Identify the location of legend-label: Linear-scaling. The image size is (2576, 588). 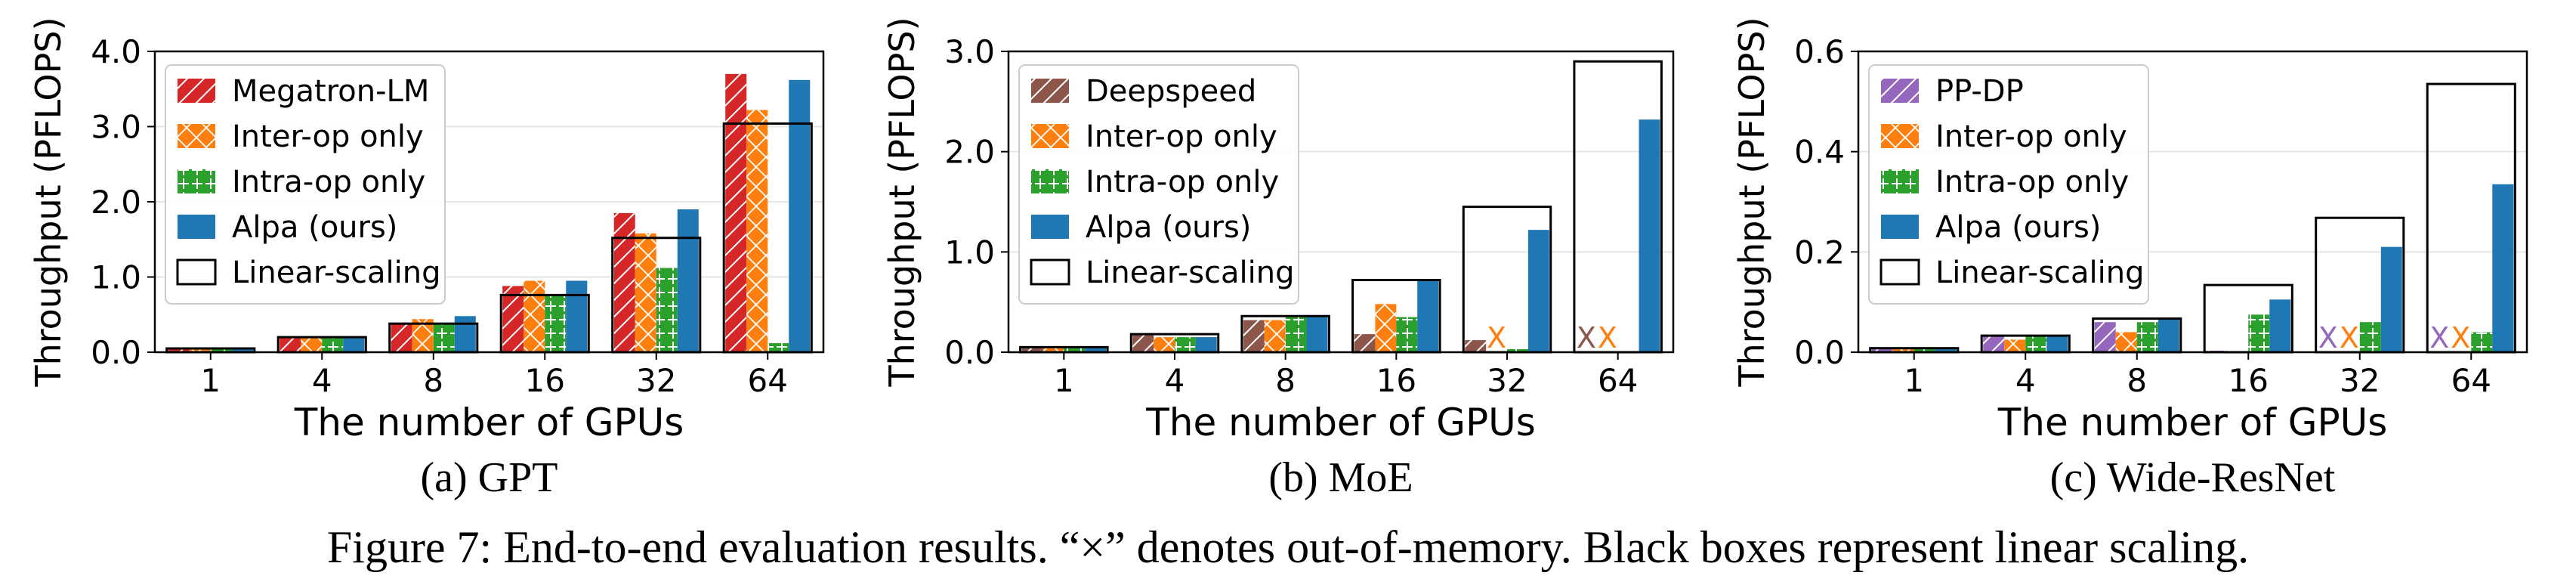
(1190, 272).